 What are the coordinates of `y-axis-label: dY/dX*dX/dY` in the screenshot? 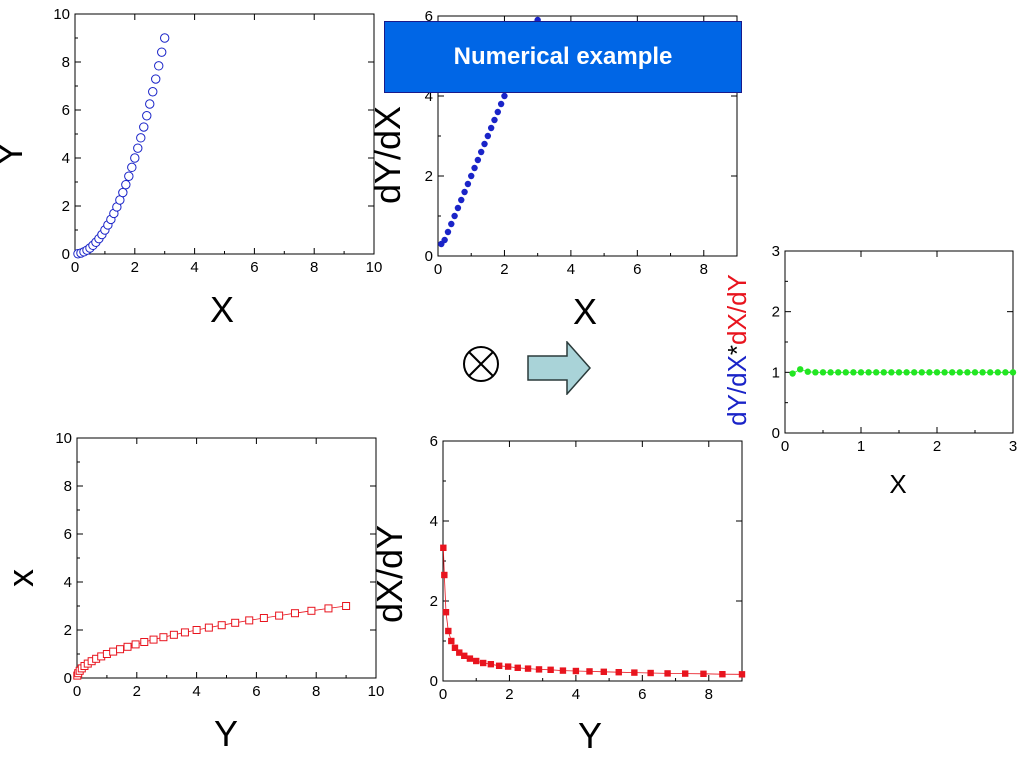 It's located at (737, 350).